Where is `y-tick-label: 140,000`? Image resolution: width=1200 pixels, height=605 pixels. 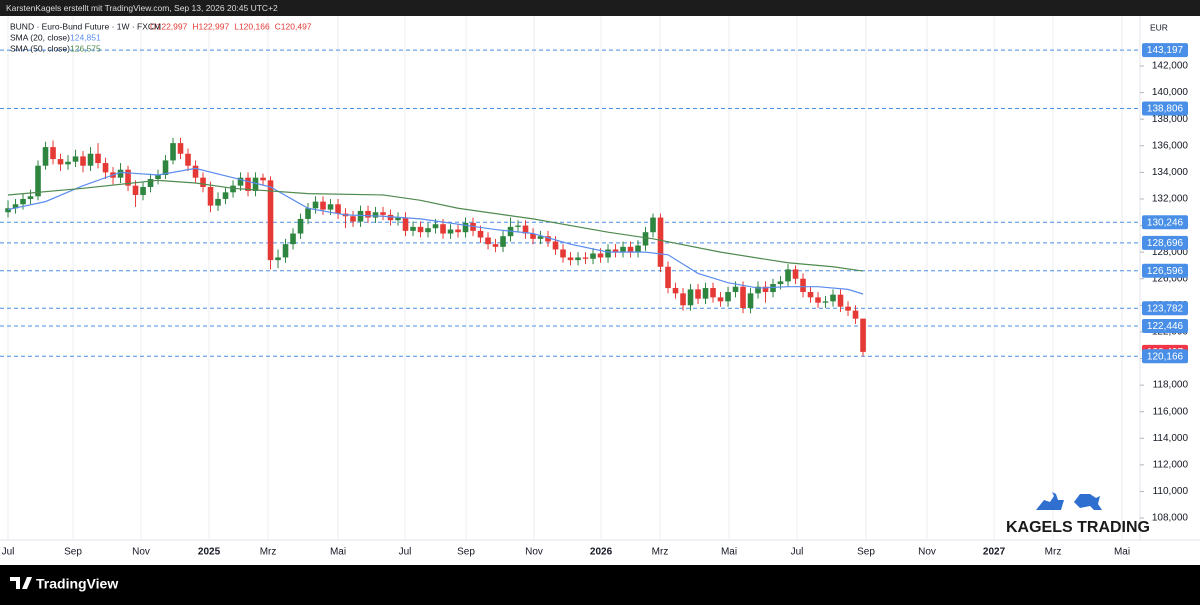 y-tick-label: 140,000 is located at coordinates (1170, 92).